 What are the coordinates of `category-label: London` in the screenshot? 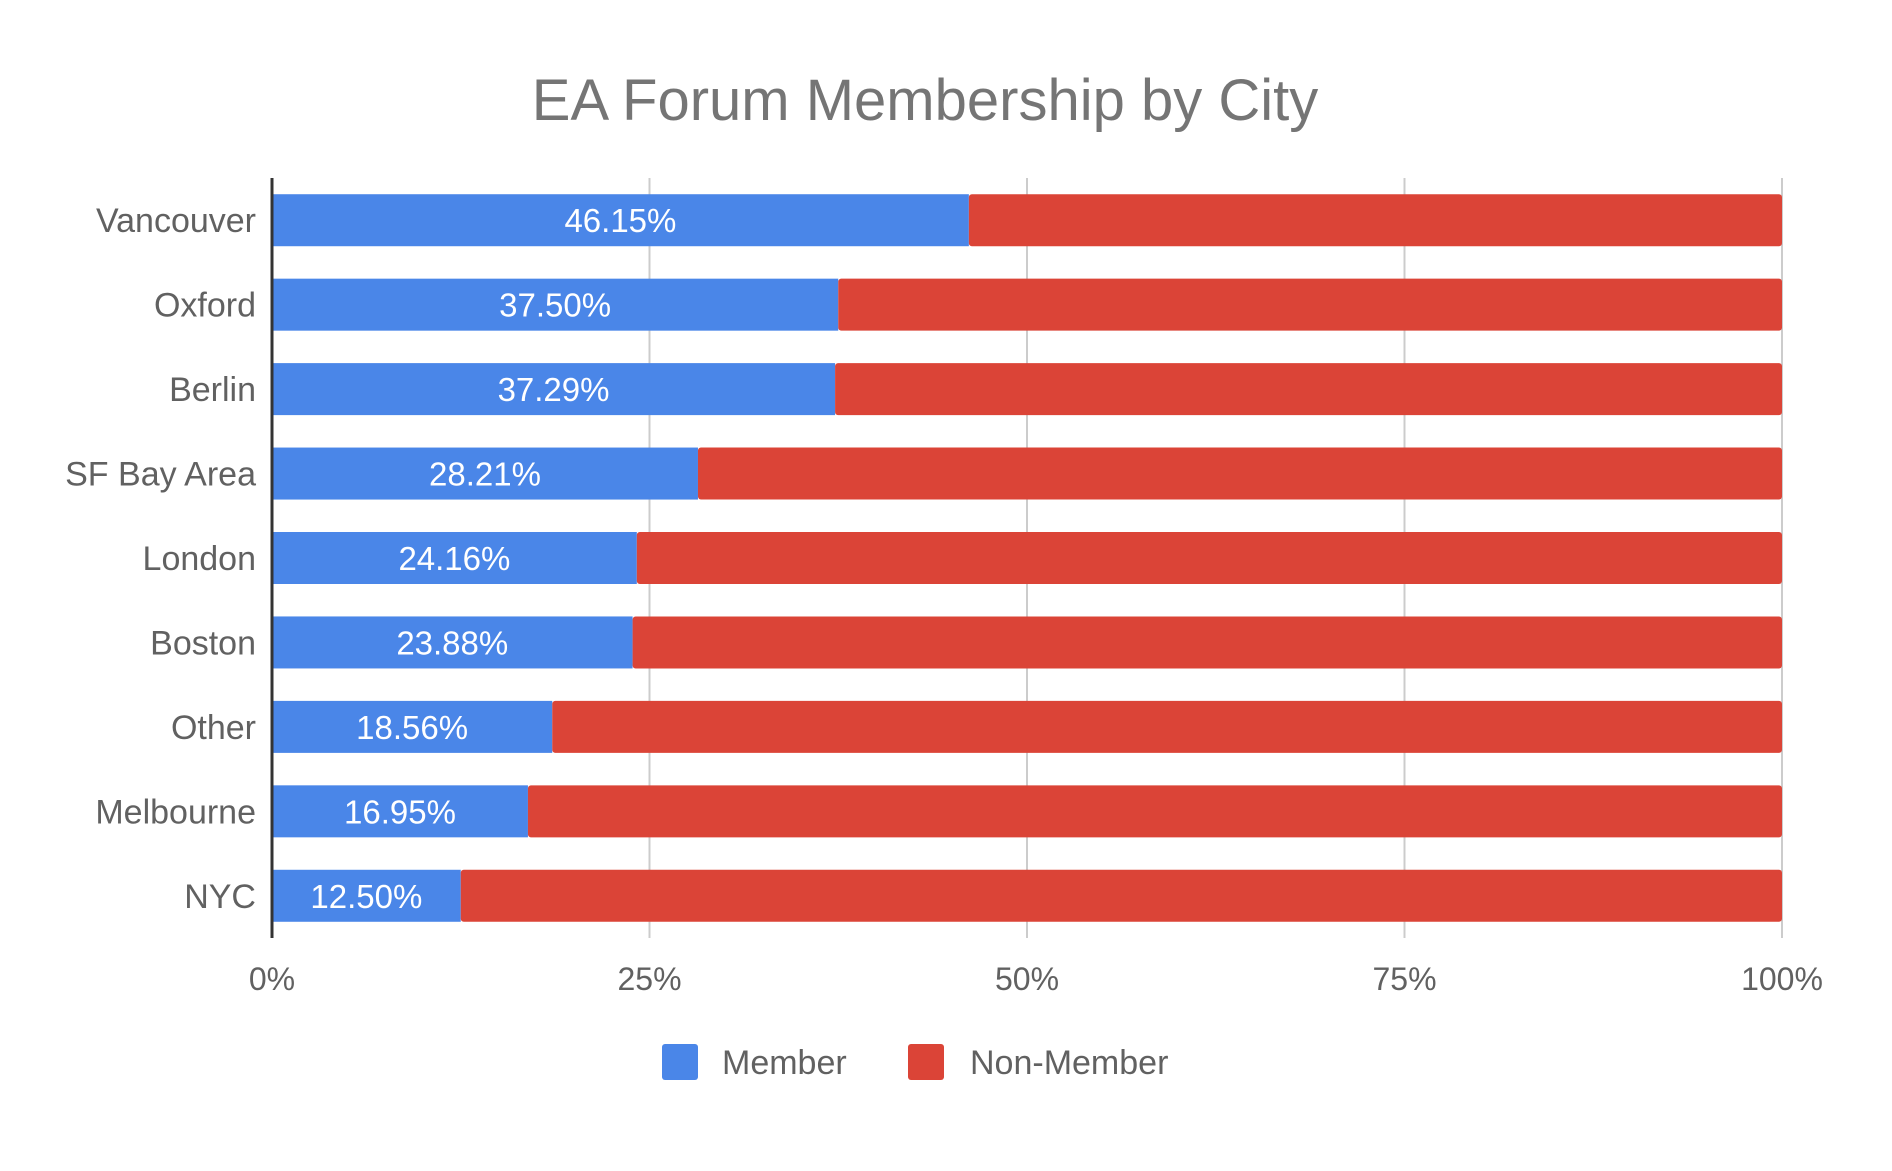 It's located at (199, 559).